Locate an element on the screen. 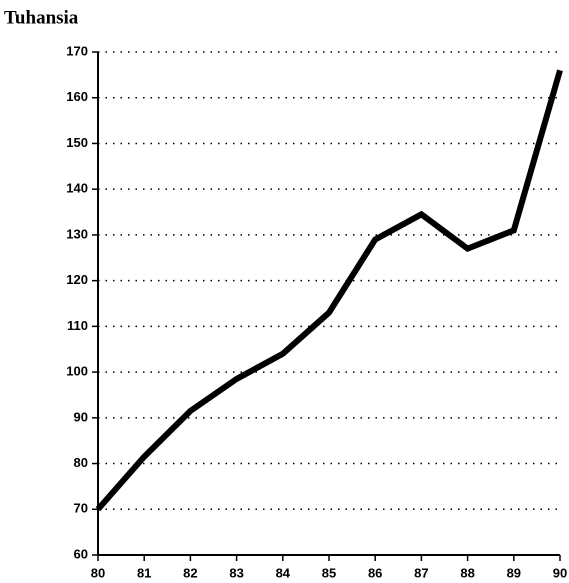 The width and height of the screenshot is (569, 583). y-tick-label: 100 is located at coordinates (77, 371).